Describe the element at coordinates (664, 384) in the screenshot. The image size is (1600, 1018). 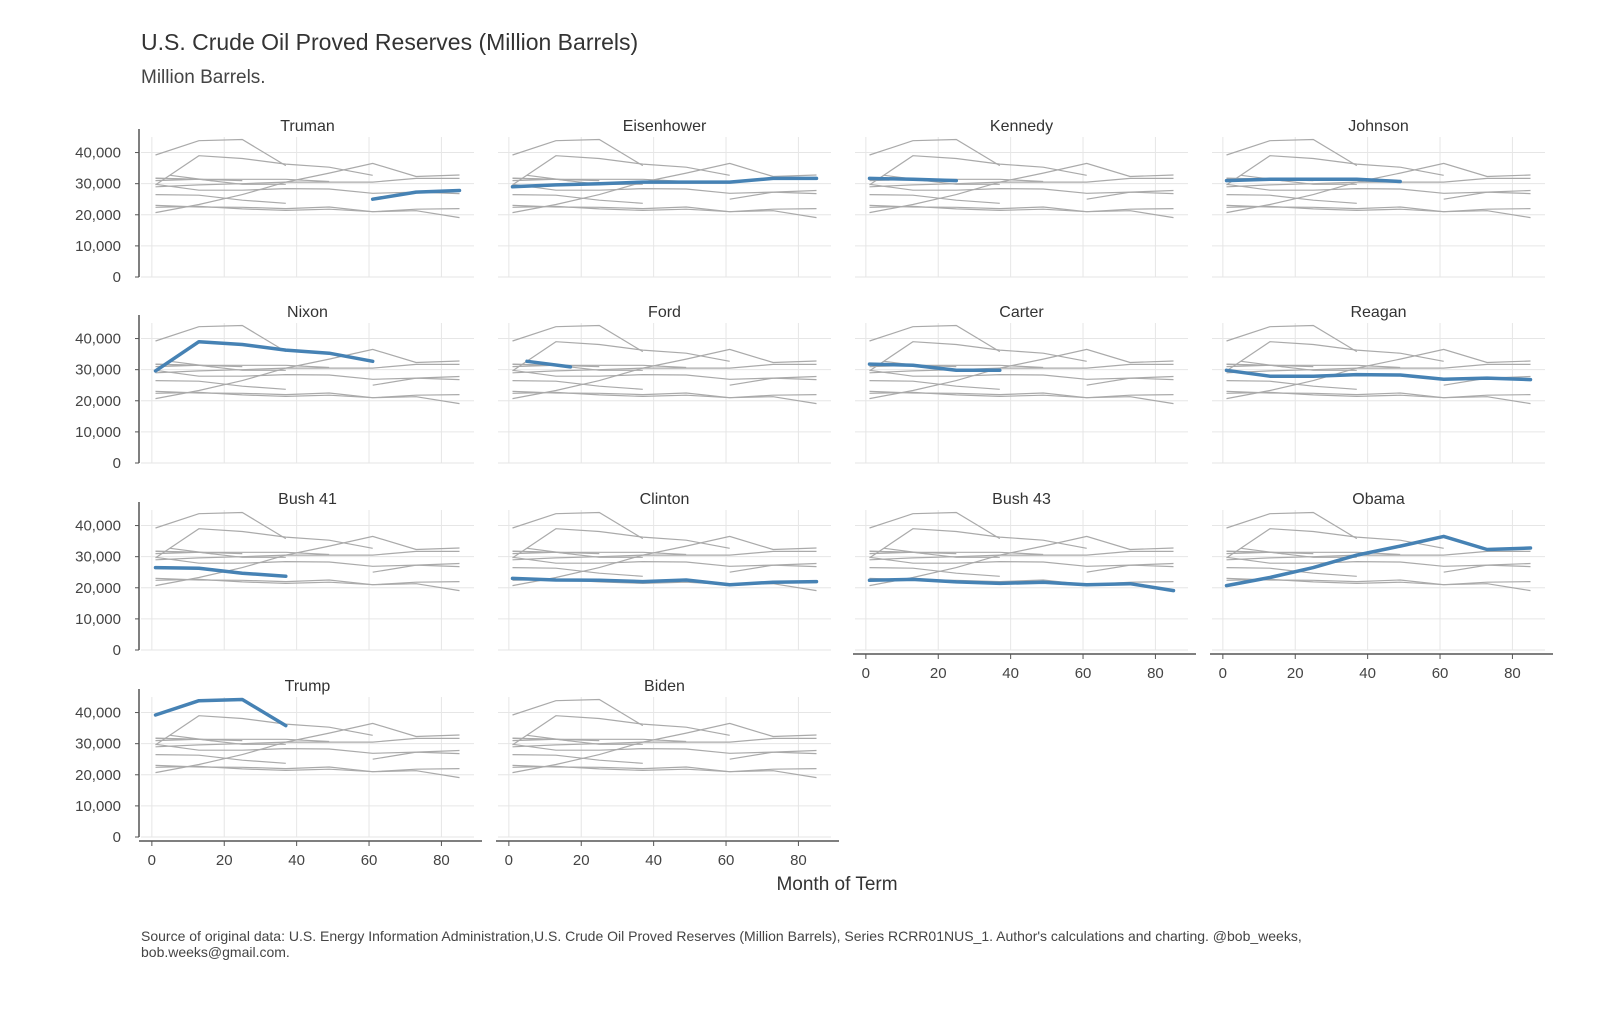
I see `facet-panel: Ford` at that location.